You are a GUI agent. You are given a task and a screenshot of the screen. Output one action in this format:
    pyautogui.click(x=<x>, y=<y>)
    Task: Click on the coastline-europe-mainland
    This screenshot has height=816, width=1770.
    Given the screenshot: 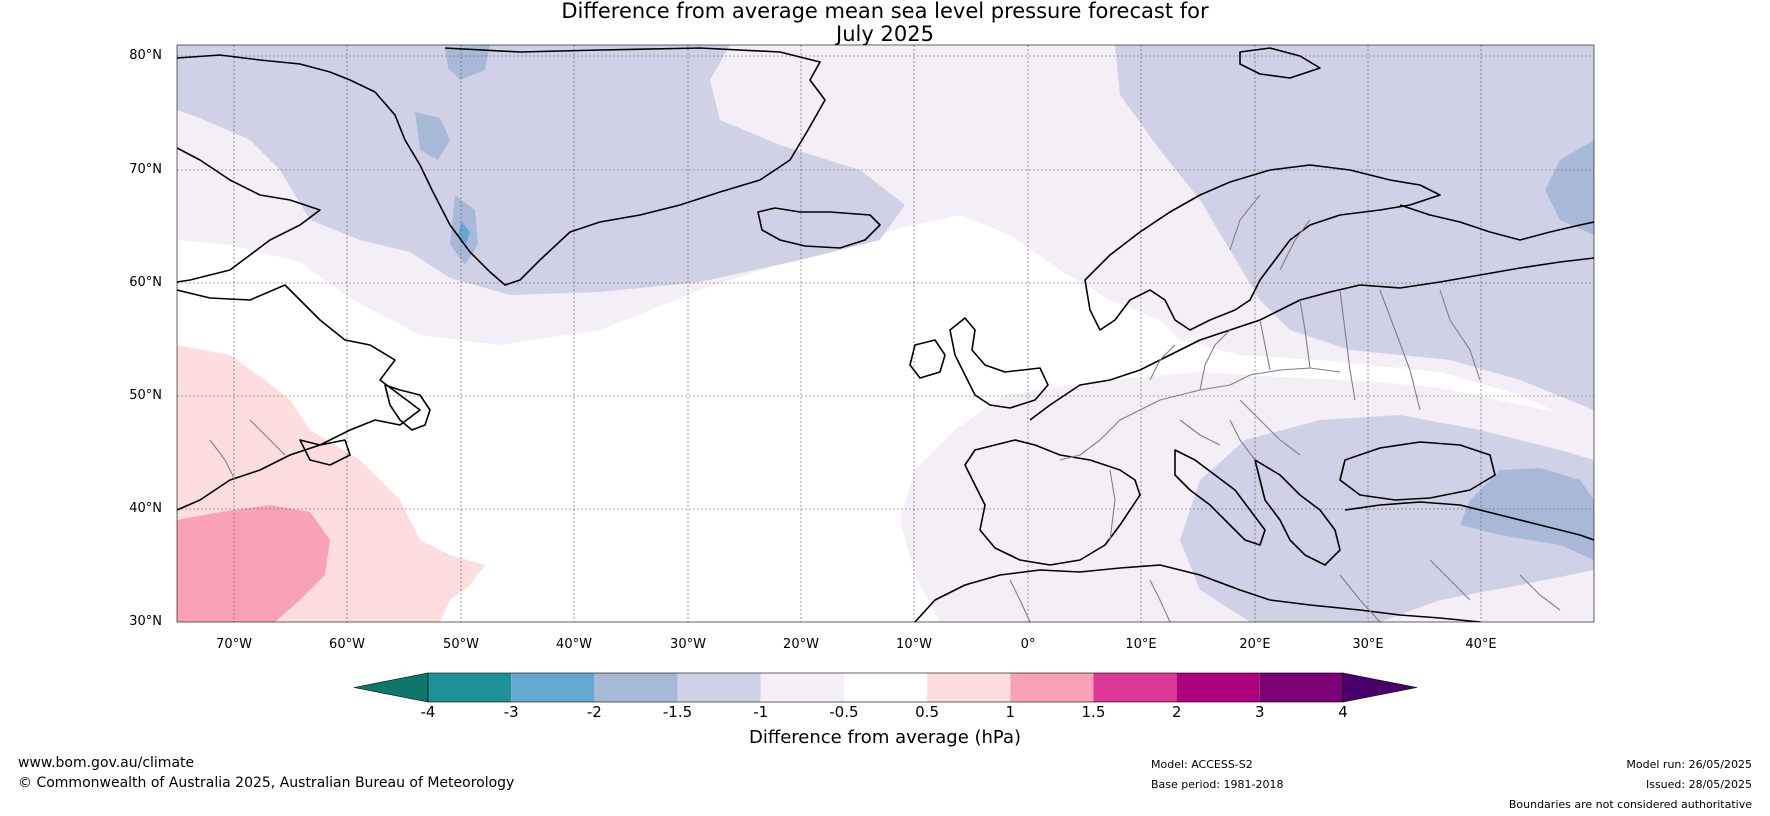 What is the action you would take?
    pyautogui.click(x=1311, y=339)
    